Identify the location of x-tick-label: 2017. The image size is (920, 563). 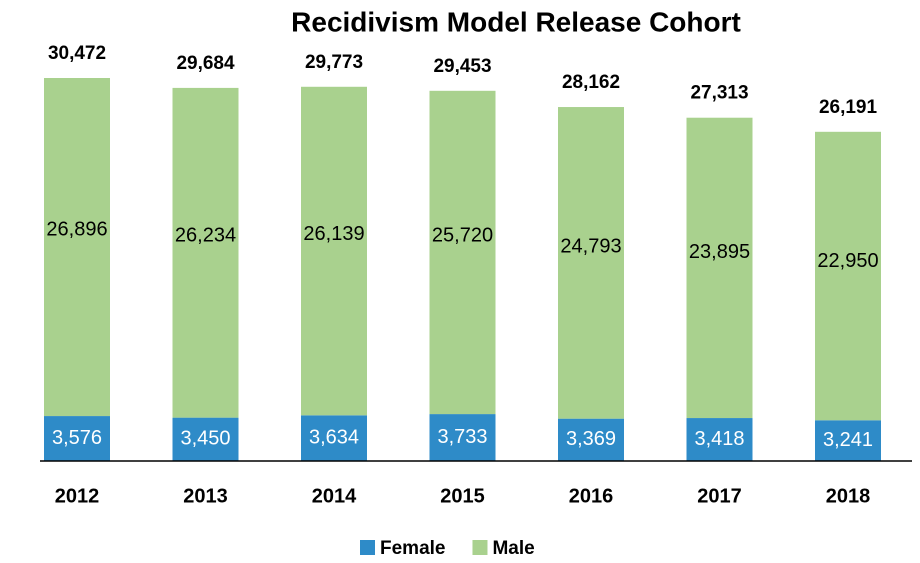
(719, 496).